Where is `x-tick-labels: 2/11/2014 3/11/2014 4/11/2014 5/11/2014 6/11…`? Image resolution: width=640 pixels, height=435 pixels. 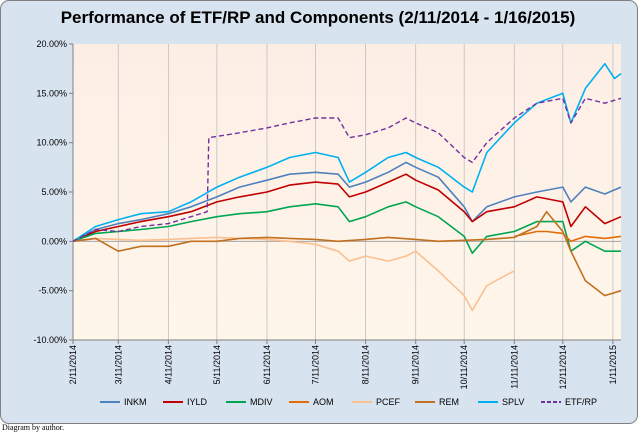 x-tick-labels: 2/11/2014 3/11/2014 4/11/2014 5/11/2014 6/11… is located at coordinates (343, 367).